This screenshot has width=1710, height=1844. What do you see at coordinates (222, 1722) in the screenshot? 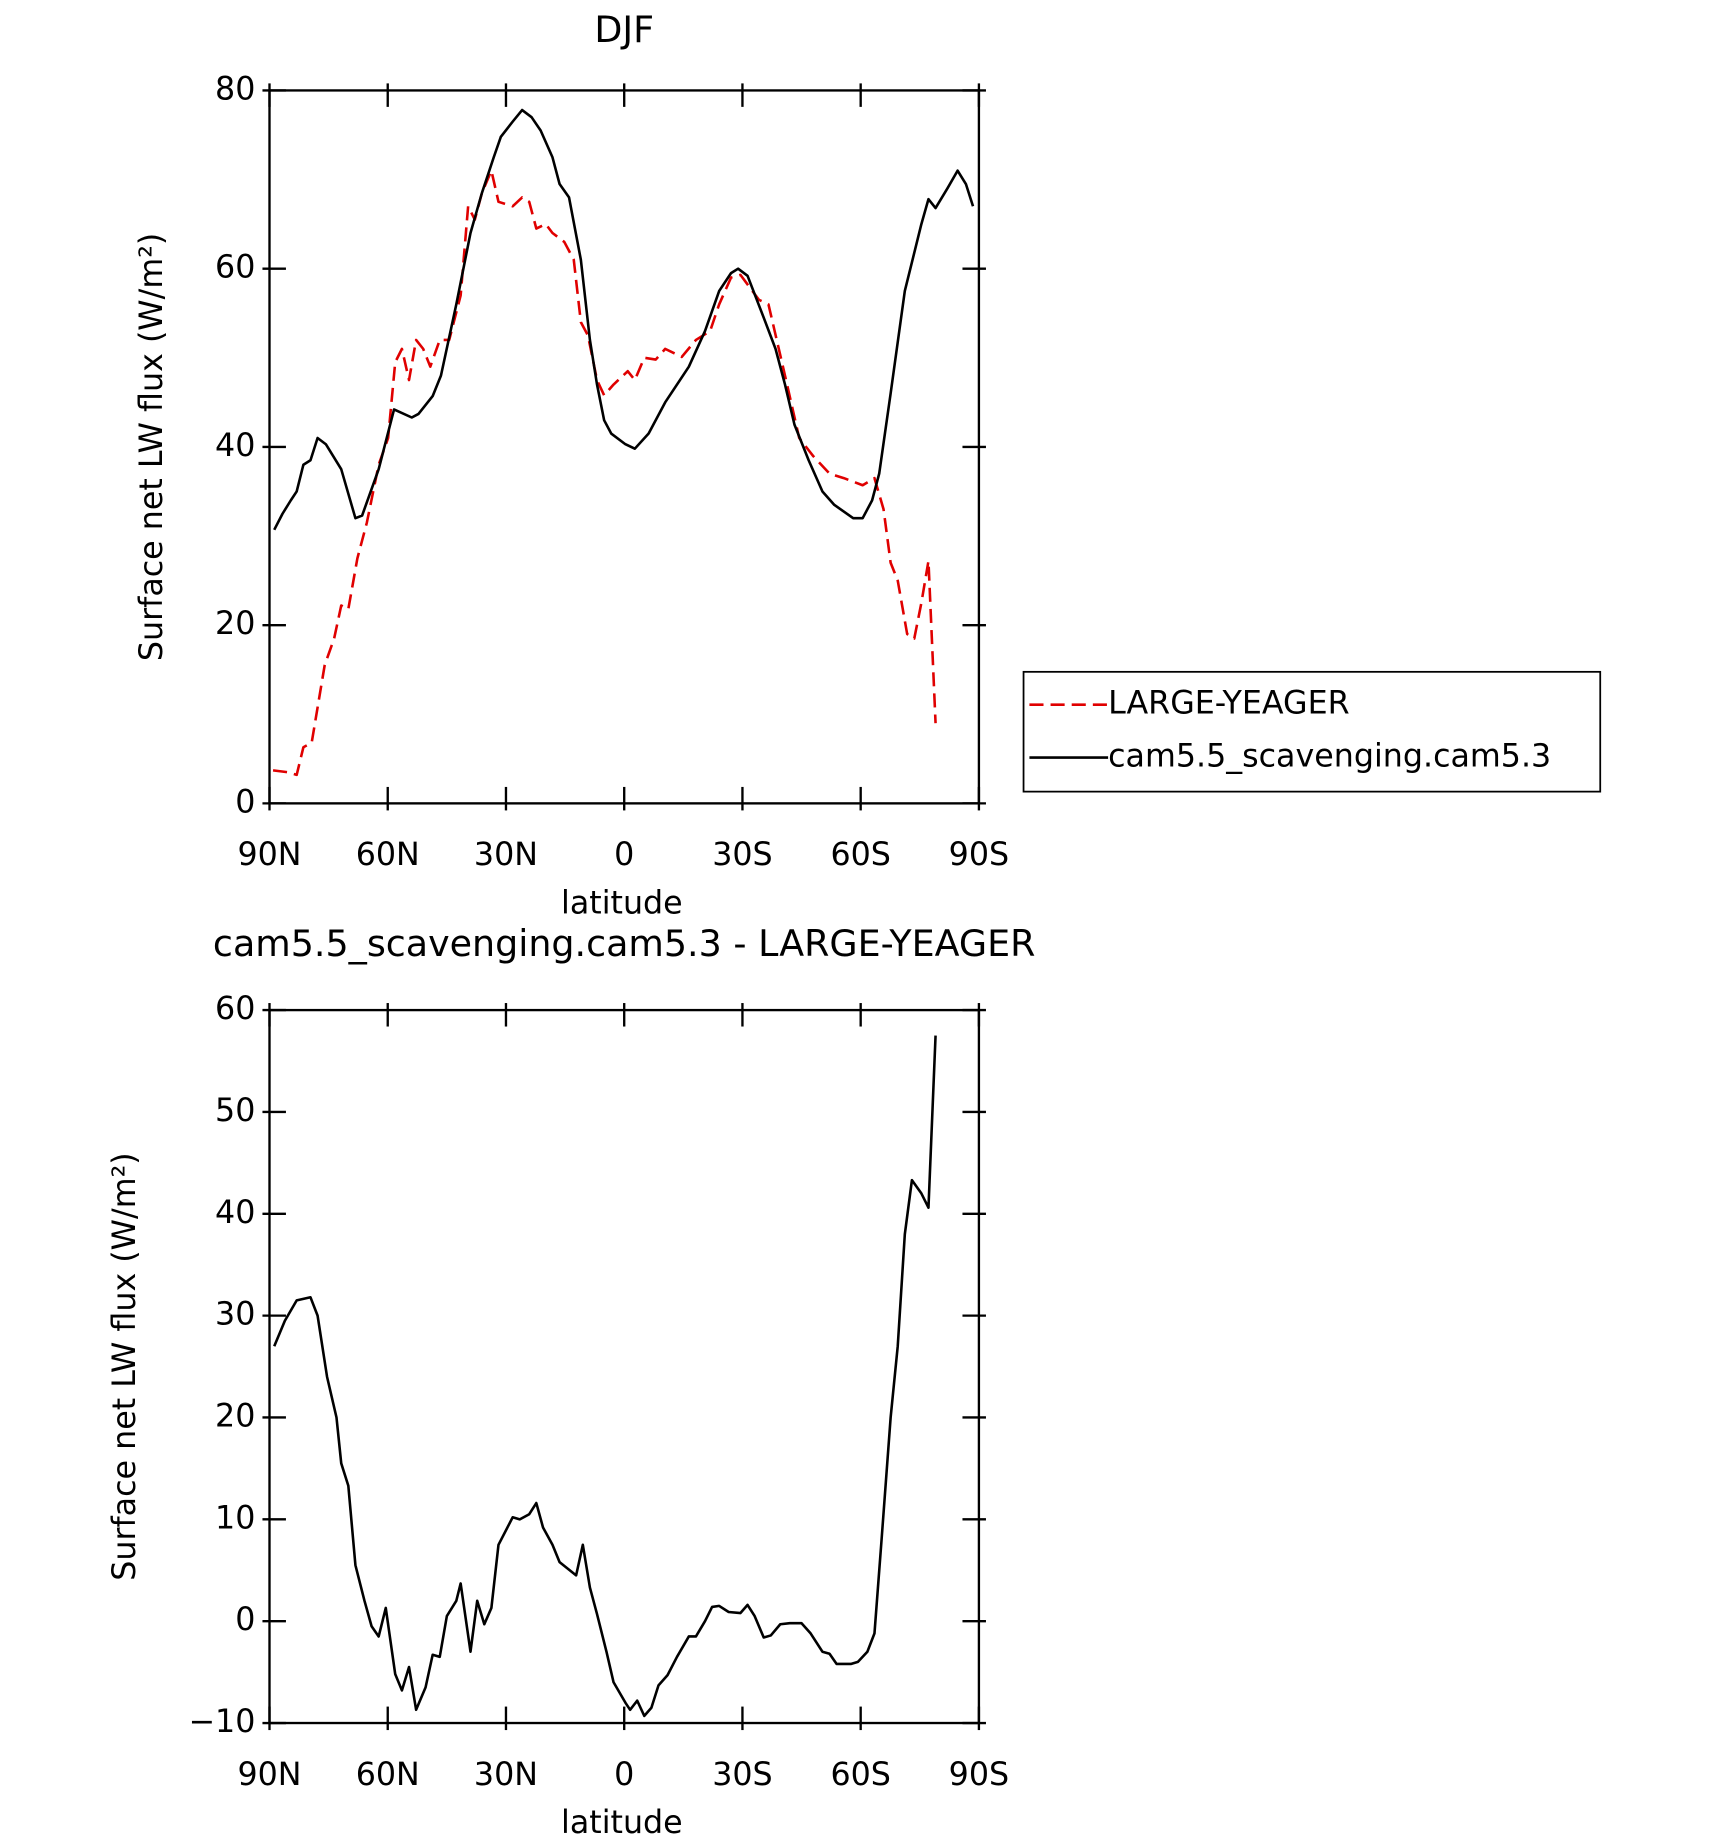
I see `y-tick-label: −10` at bounding box center [222, 1722].